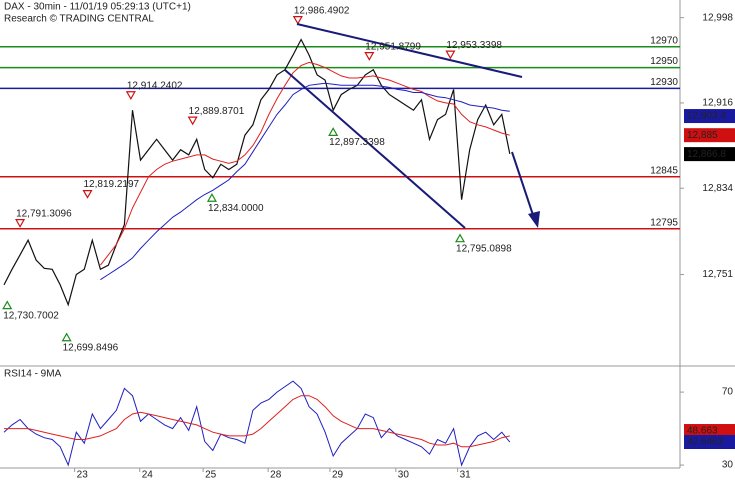  I want to click on y-tick-label: 12,751, so click(717, 274).